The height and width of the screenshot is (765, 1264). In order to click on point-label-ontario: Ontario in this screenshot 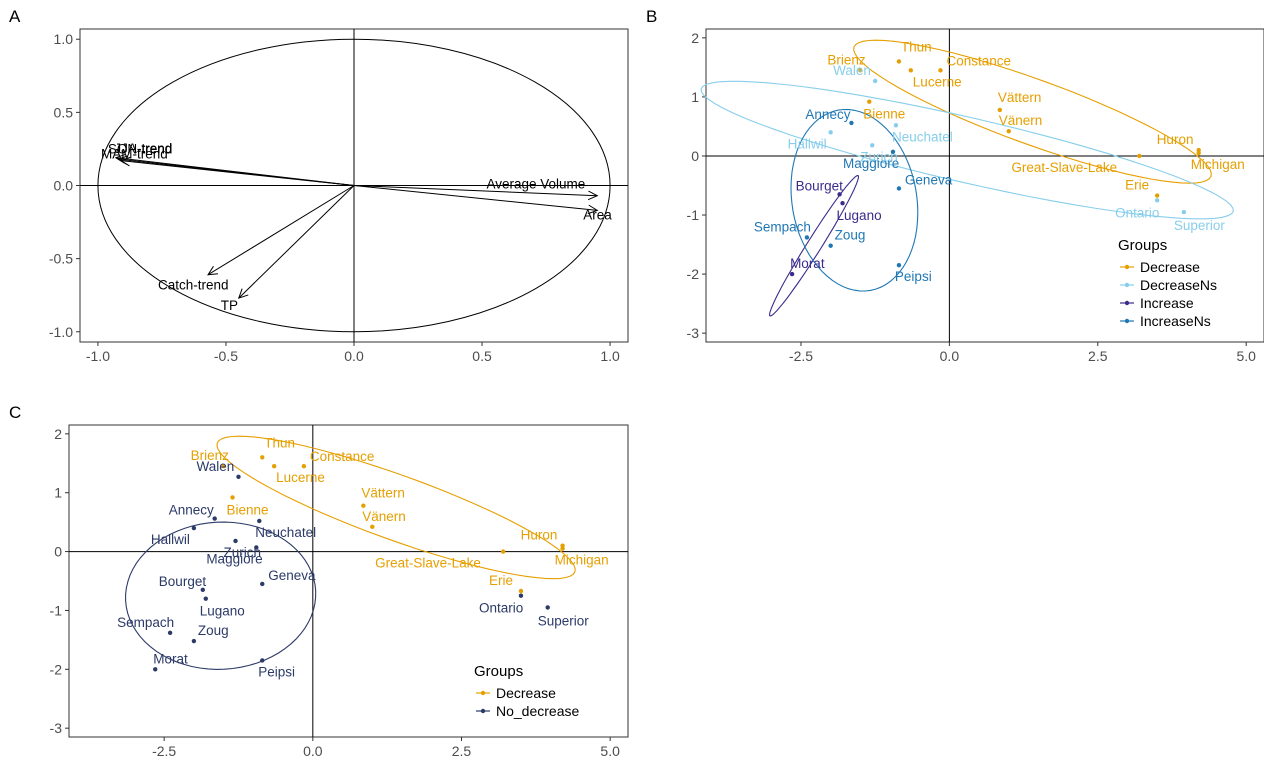, I will do `click(501, 608)`.